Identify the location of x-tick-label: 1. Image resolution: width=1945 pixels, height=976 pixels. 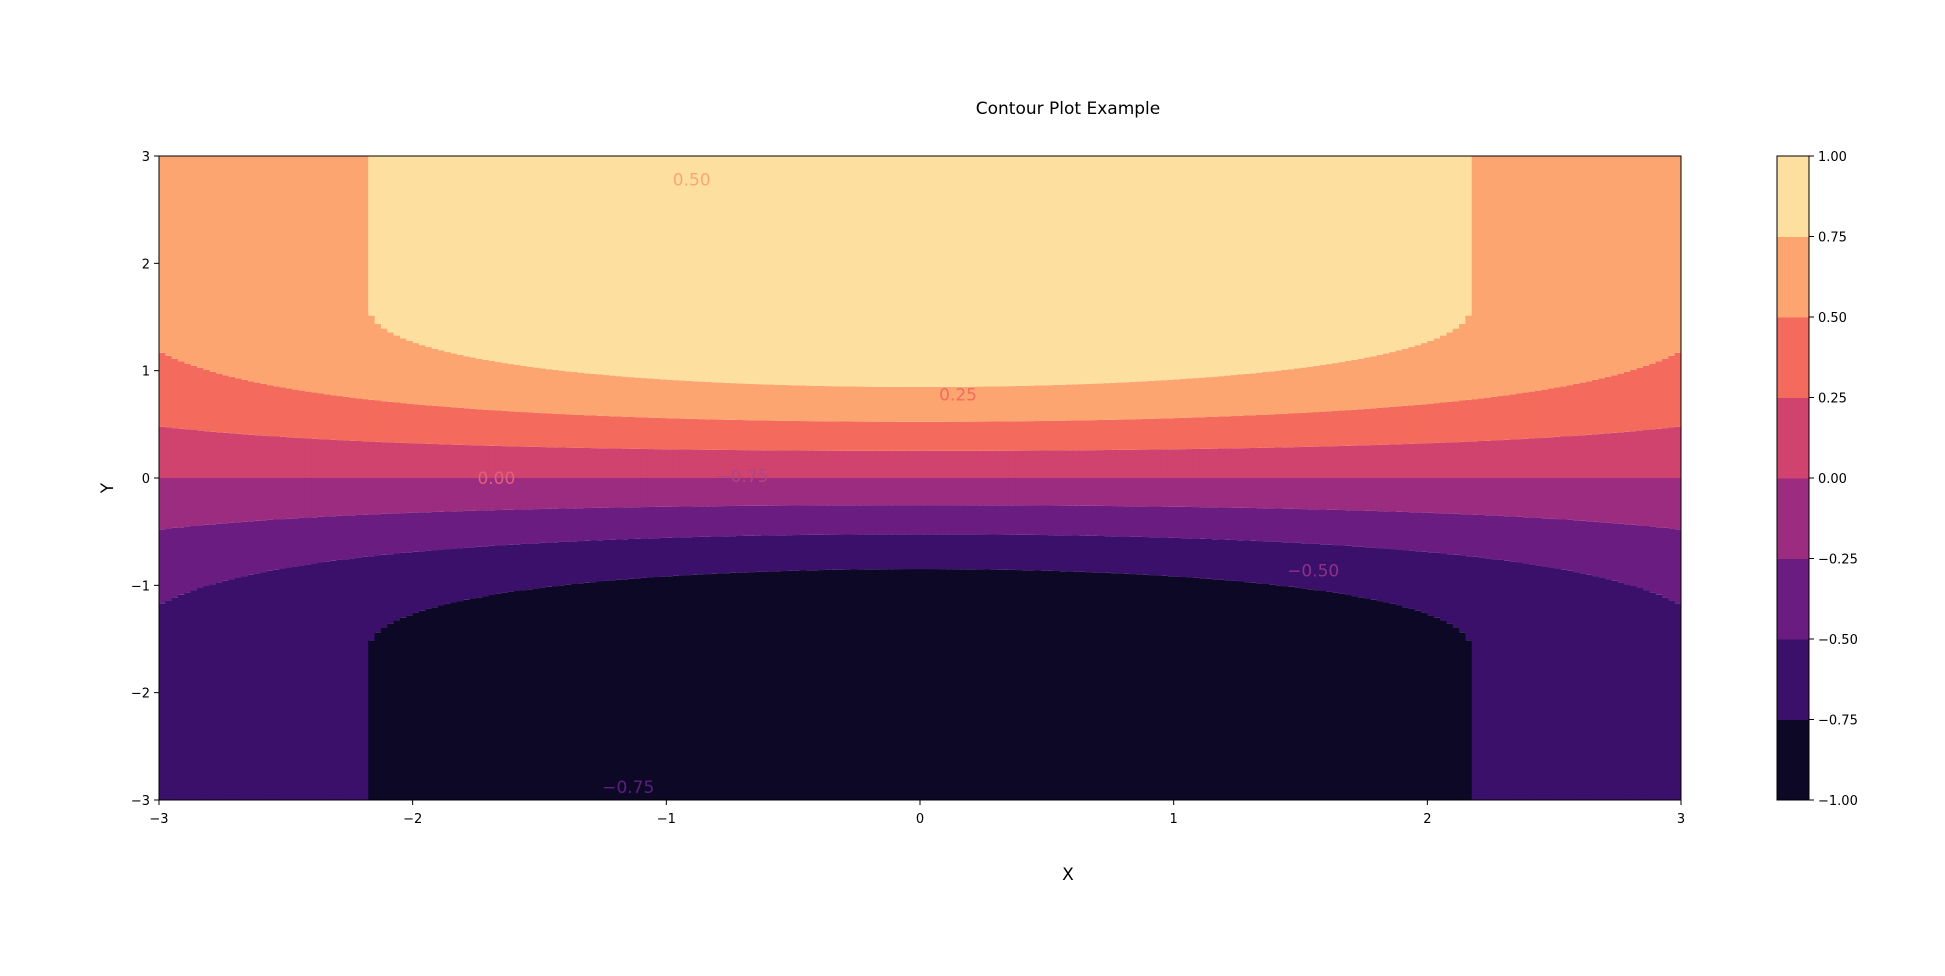
(1174, 819).